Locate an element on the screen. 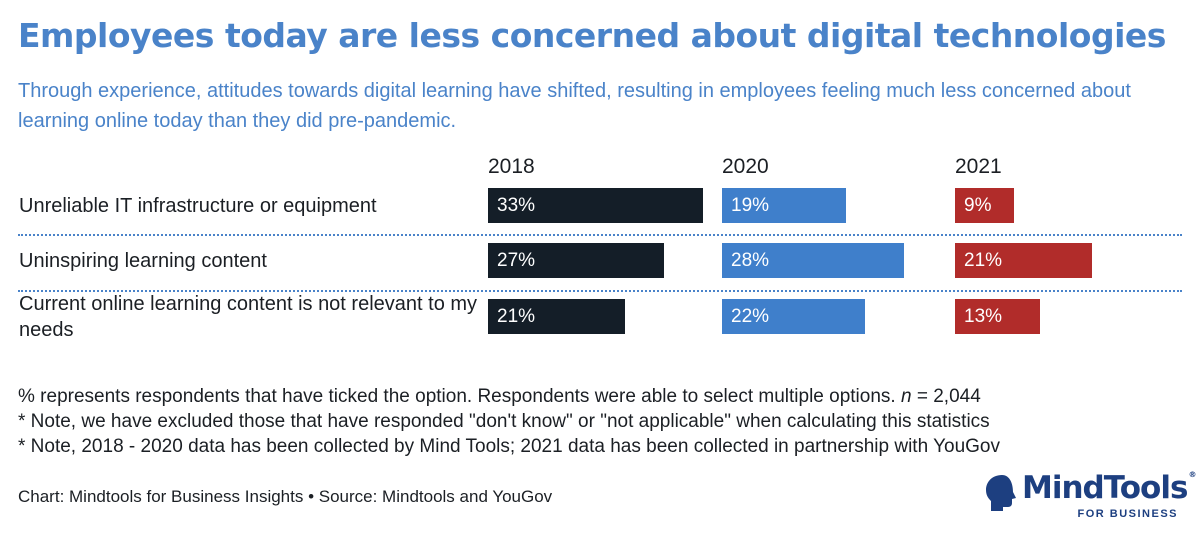  bar-value-label: 33% is located at coordinates (516, 205).